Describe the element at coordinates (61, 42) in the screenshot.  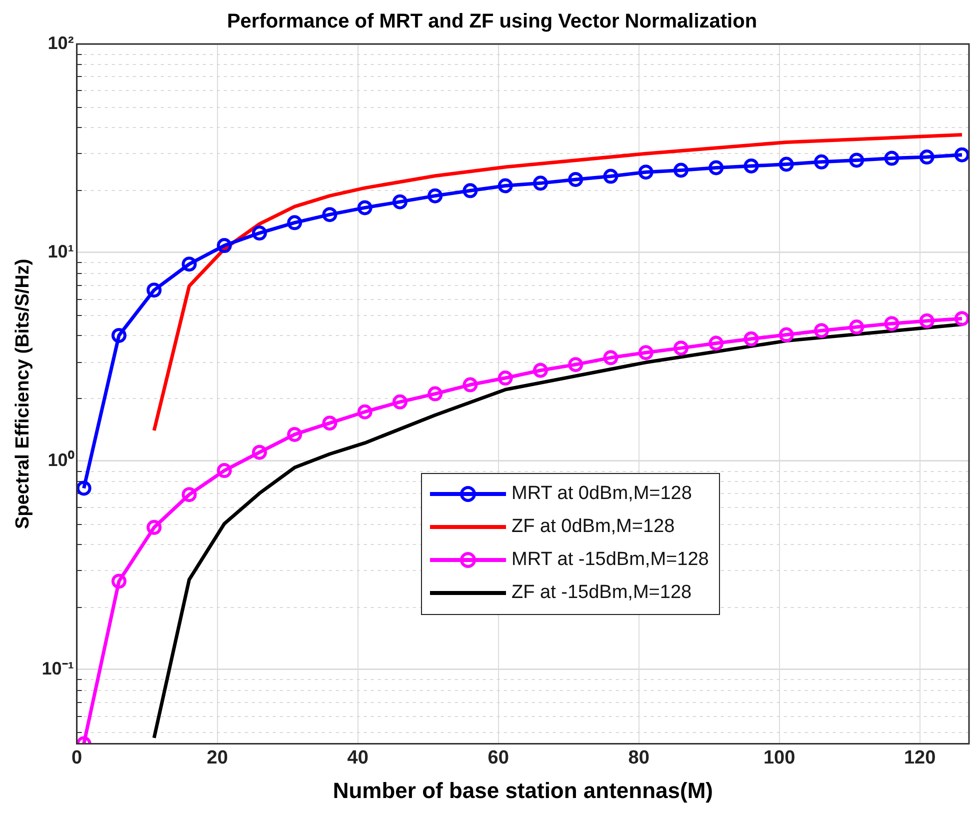
I see `y-tick-label: 10²` at that location.